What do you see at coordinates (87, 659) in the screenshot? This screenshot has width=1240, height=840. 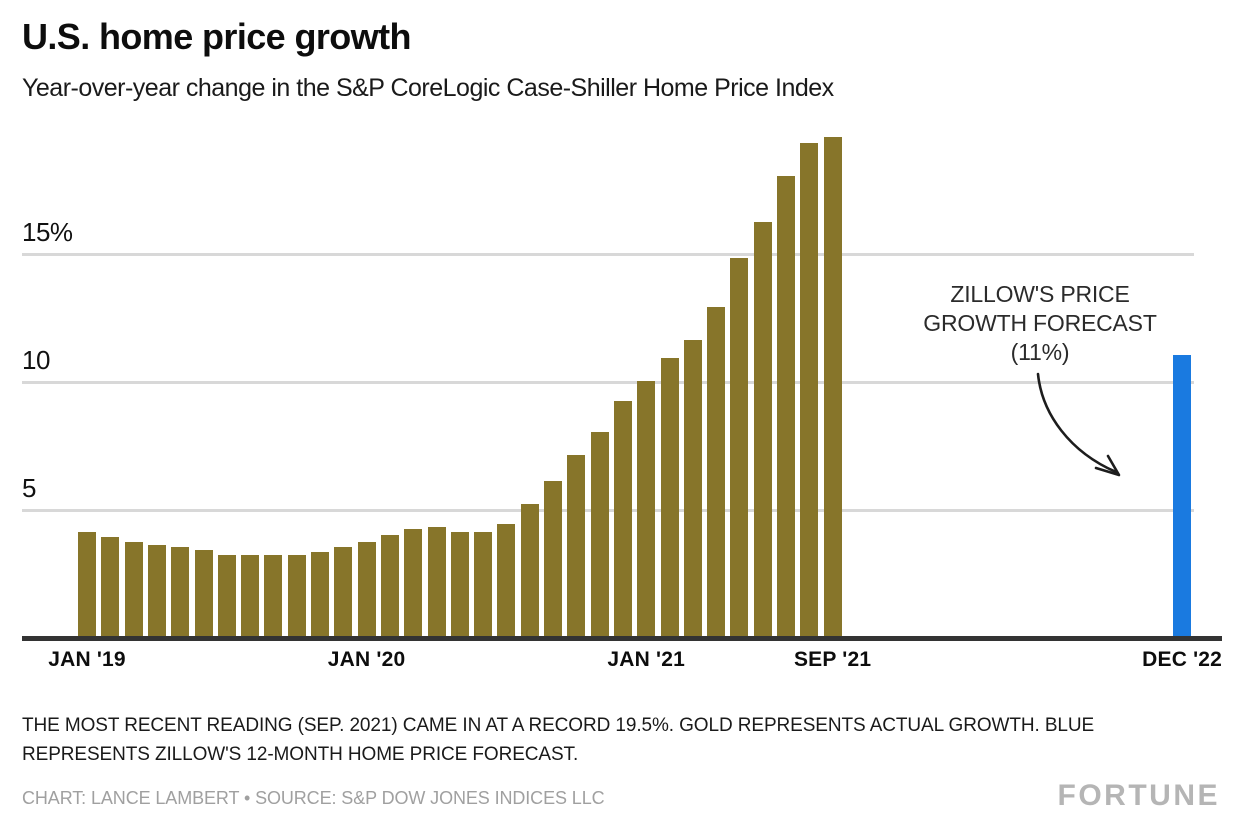 I see `x-axis-tick-0: JAN '19` at bounding box center [87, 659].